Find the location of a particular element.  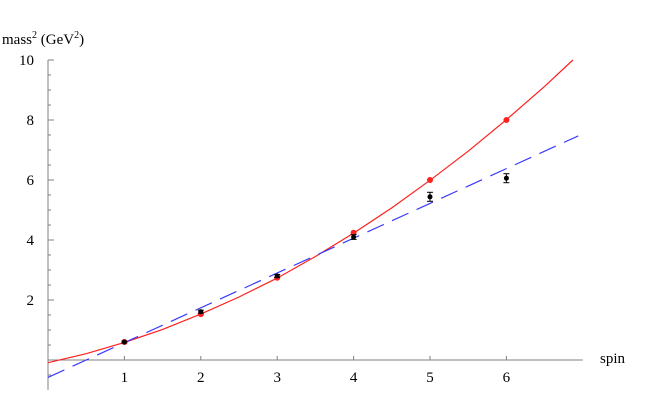

x-axis-label: spin is located at coordinates (613, 359).